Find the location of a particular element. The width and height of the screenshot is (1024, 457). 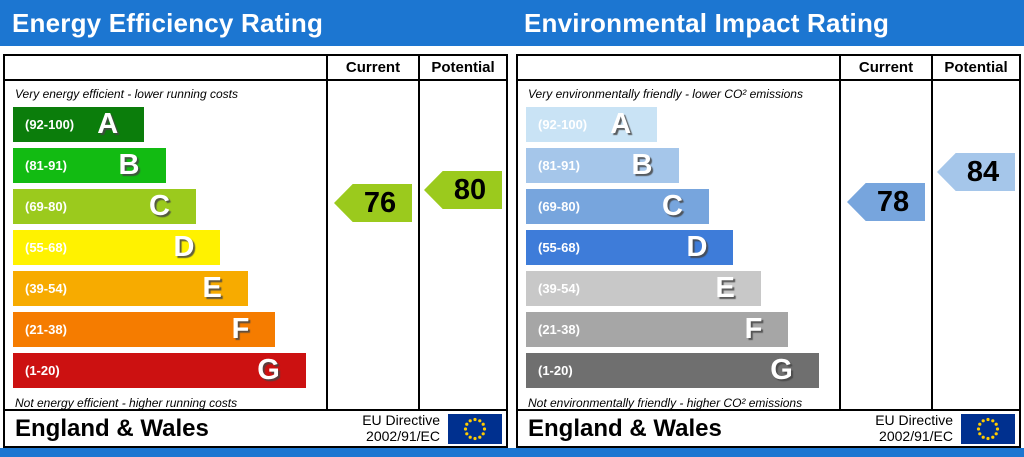

environmental-band-a: (92-100) A is located at coordinates (592, 124).